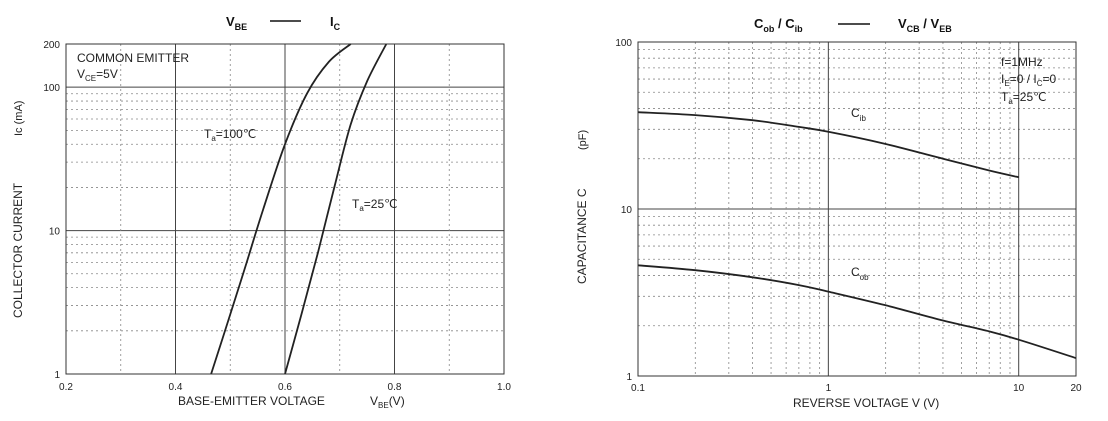  What do you see at coordinates (374, 401) in the screenshot?
I see `vbe-xunit-sym: V` at bounding box center [374, 401].